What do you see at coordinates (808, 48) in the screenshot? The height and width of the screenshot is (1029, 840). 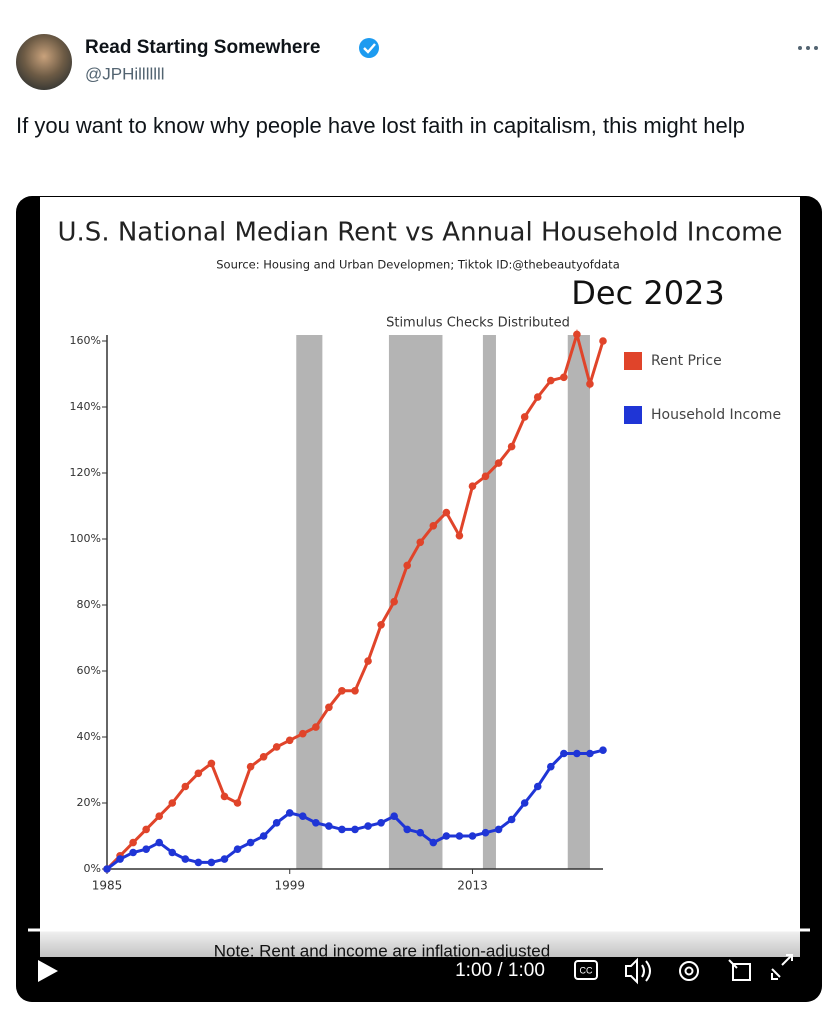 I see `more-button` at bounding box center [808, 48].